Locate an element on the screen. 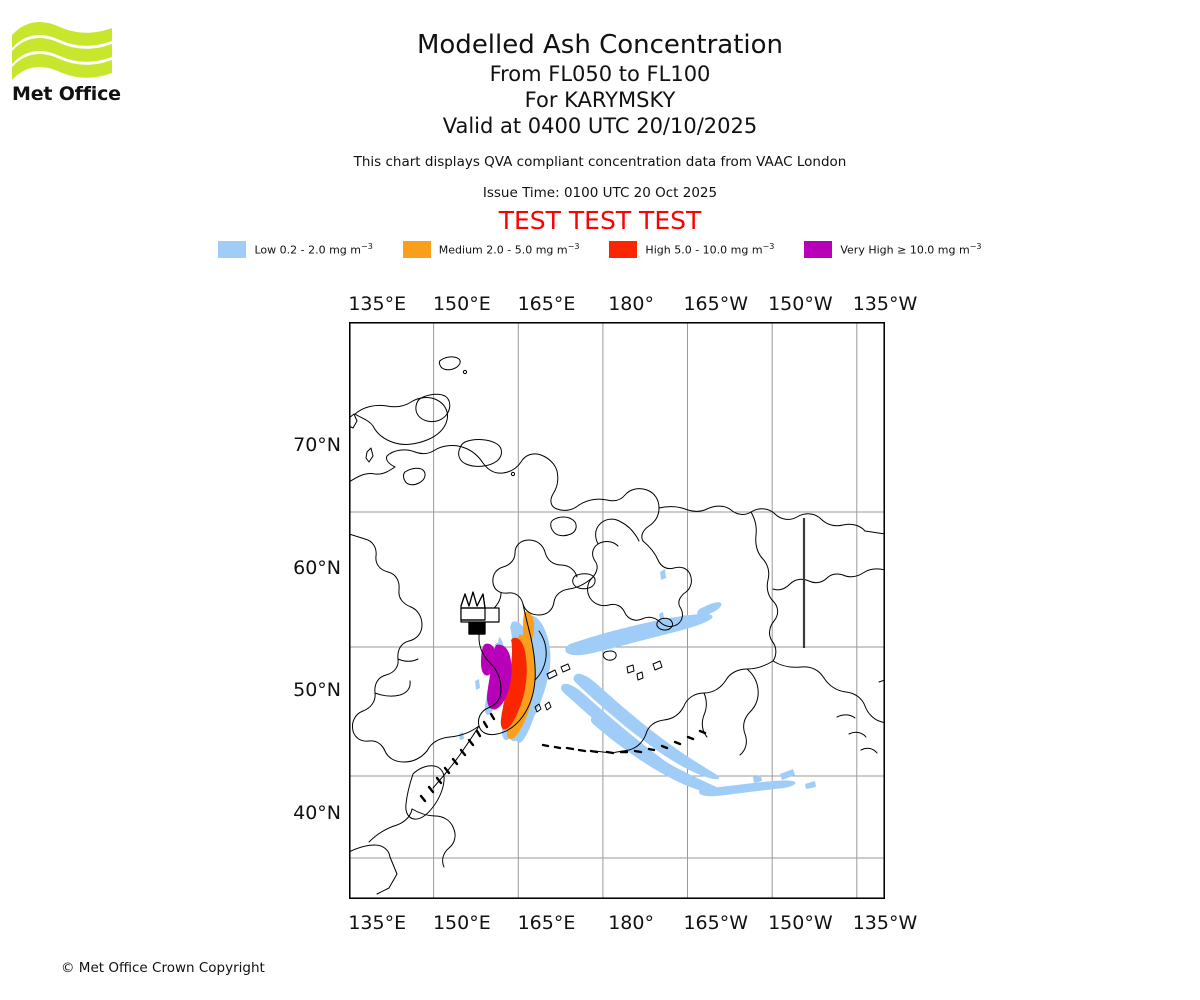 The image size is (1200, 1000). x-tick-bottom-6: 135°W is located at coordinates (885, 923).